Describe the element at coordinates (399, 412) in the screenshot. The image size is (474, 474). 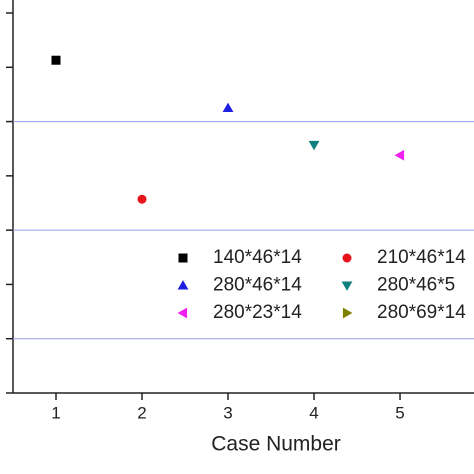
I see `x-tick-label: 5` at that location.